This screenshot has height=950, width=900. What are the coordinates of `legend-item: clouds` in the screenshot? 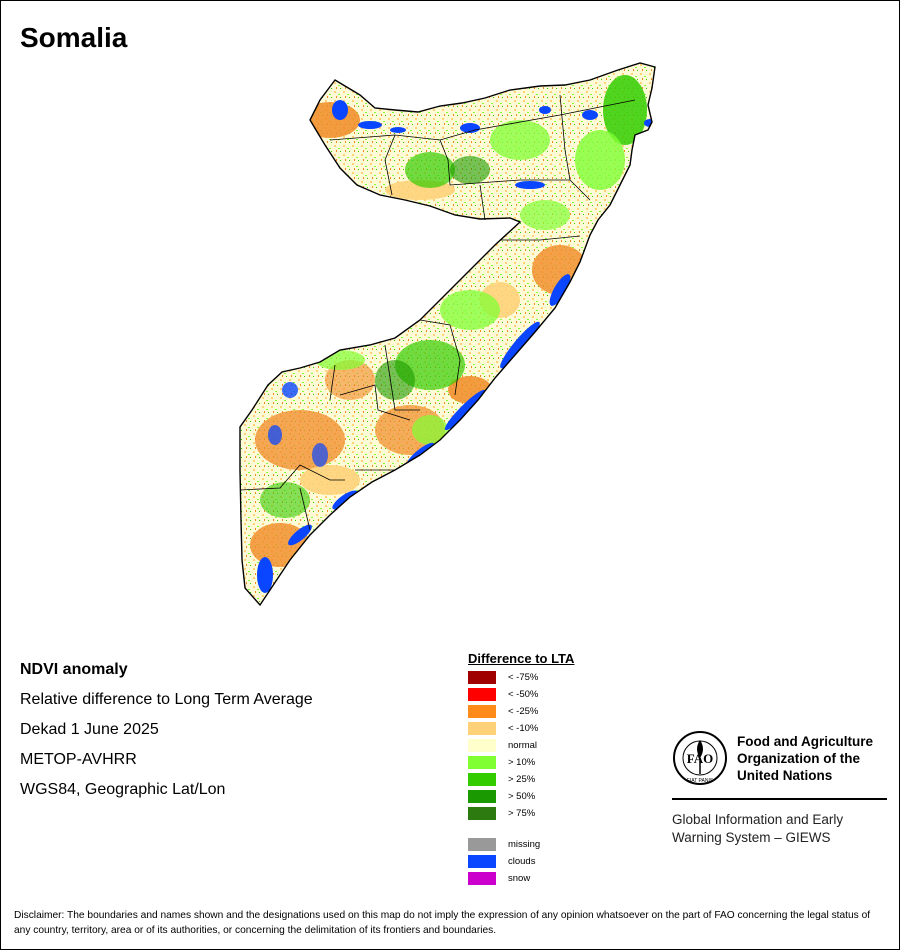 It's located at (568, 861).